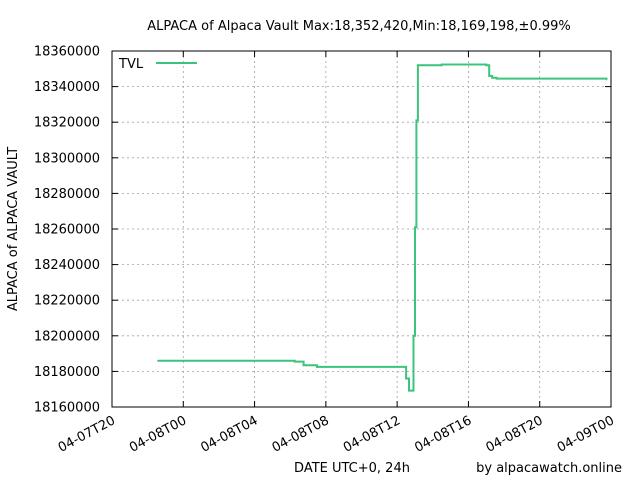 The height and width of the screenshot is (480, 640). I want to click on x-tick-label: 04-08T16, so click(443, 434).